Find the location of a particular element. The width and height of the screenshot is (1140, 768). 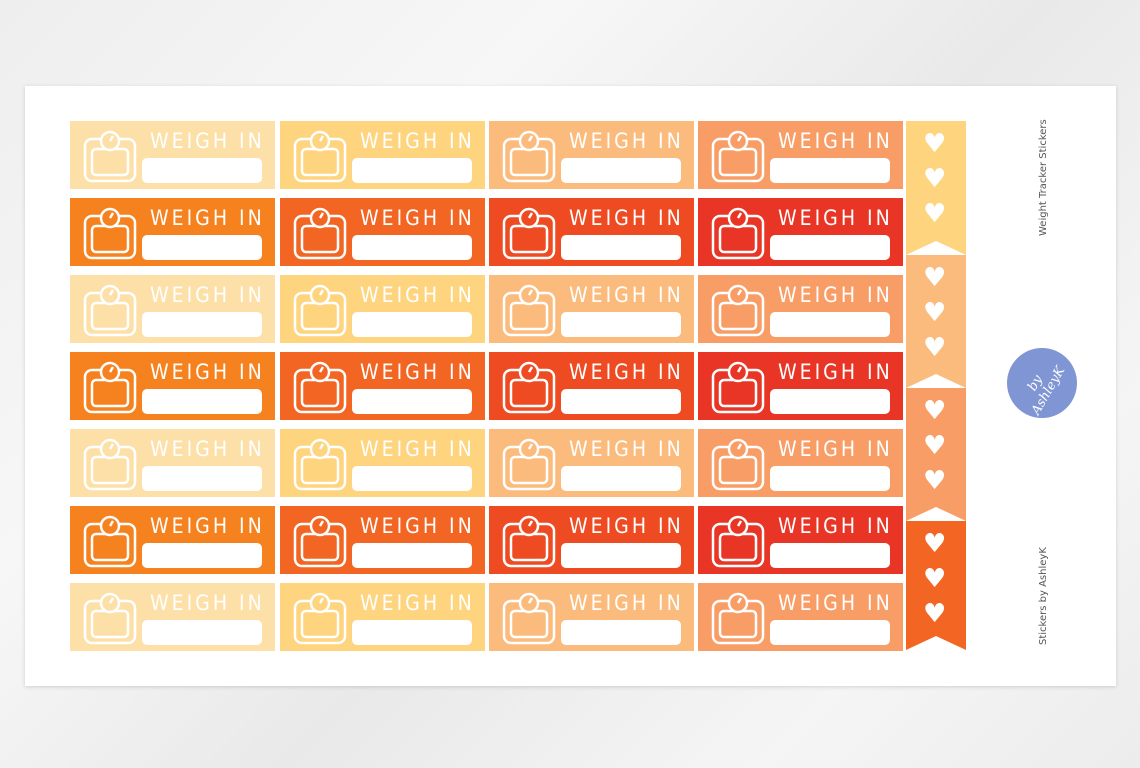

sheet-credit: Stickers by AshleyK is located at coordinates (1043, 596).